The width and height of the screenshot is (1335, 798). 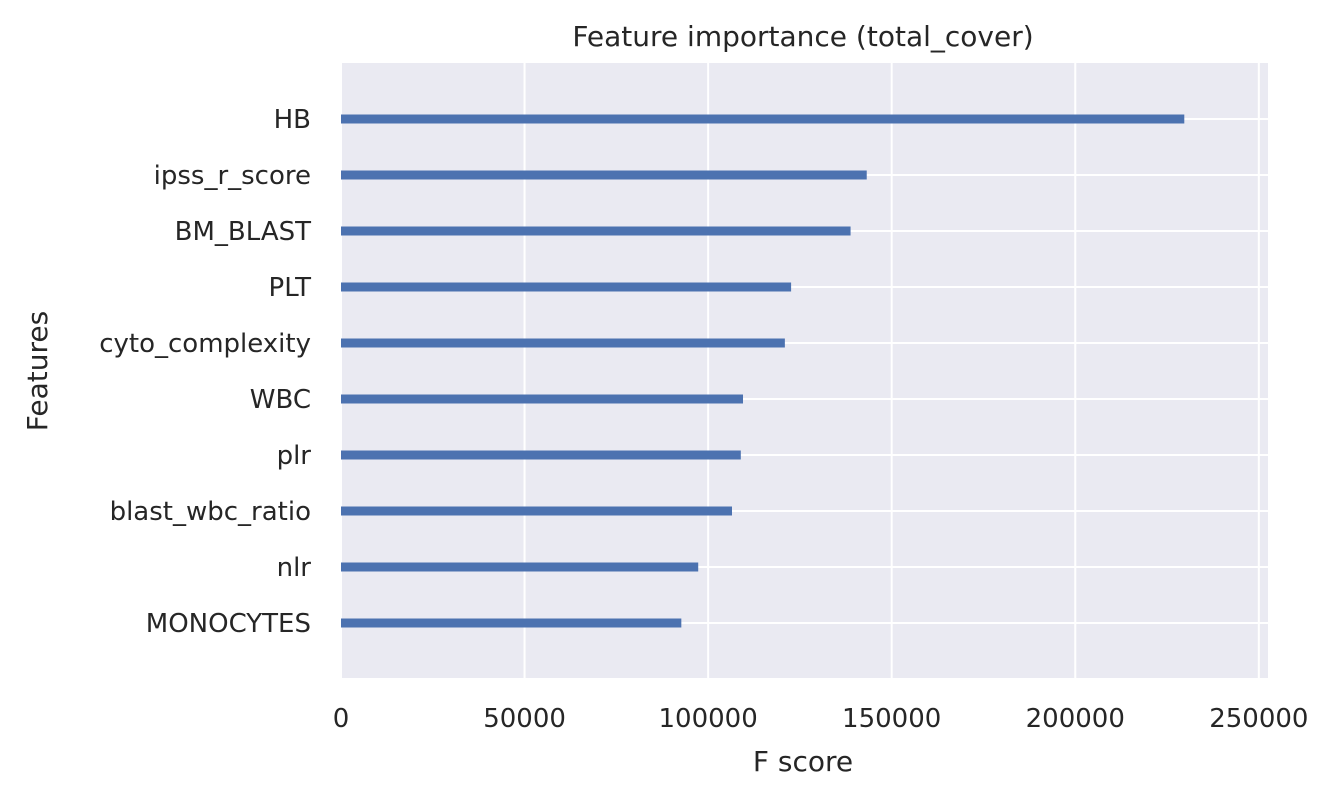 I want to click on y-tick-label: MONOCYTES, so click(x=228, y=624).